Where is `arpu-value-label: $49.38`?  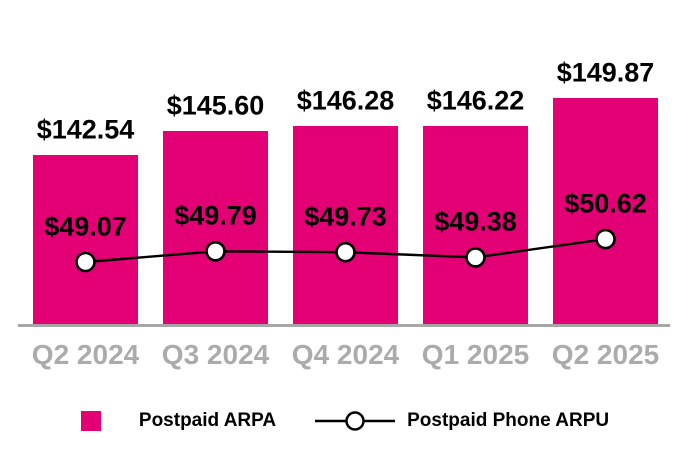
arpu-value-label: $49.38 is located at coordinates (475, 221).